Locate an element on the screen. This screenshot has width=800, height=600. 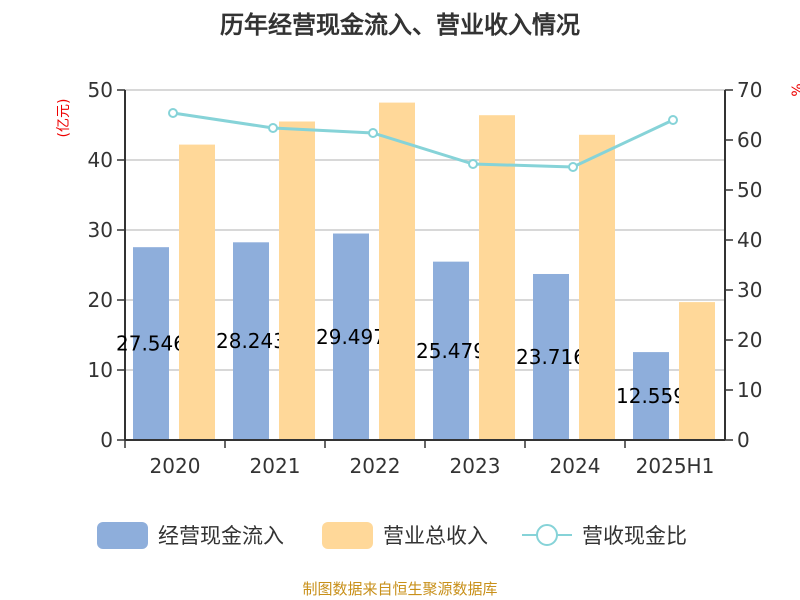
bar-data-label: 28.243 is located at coordinates (251, 341).